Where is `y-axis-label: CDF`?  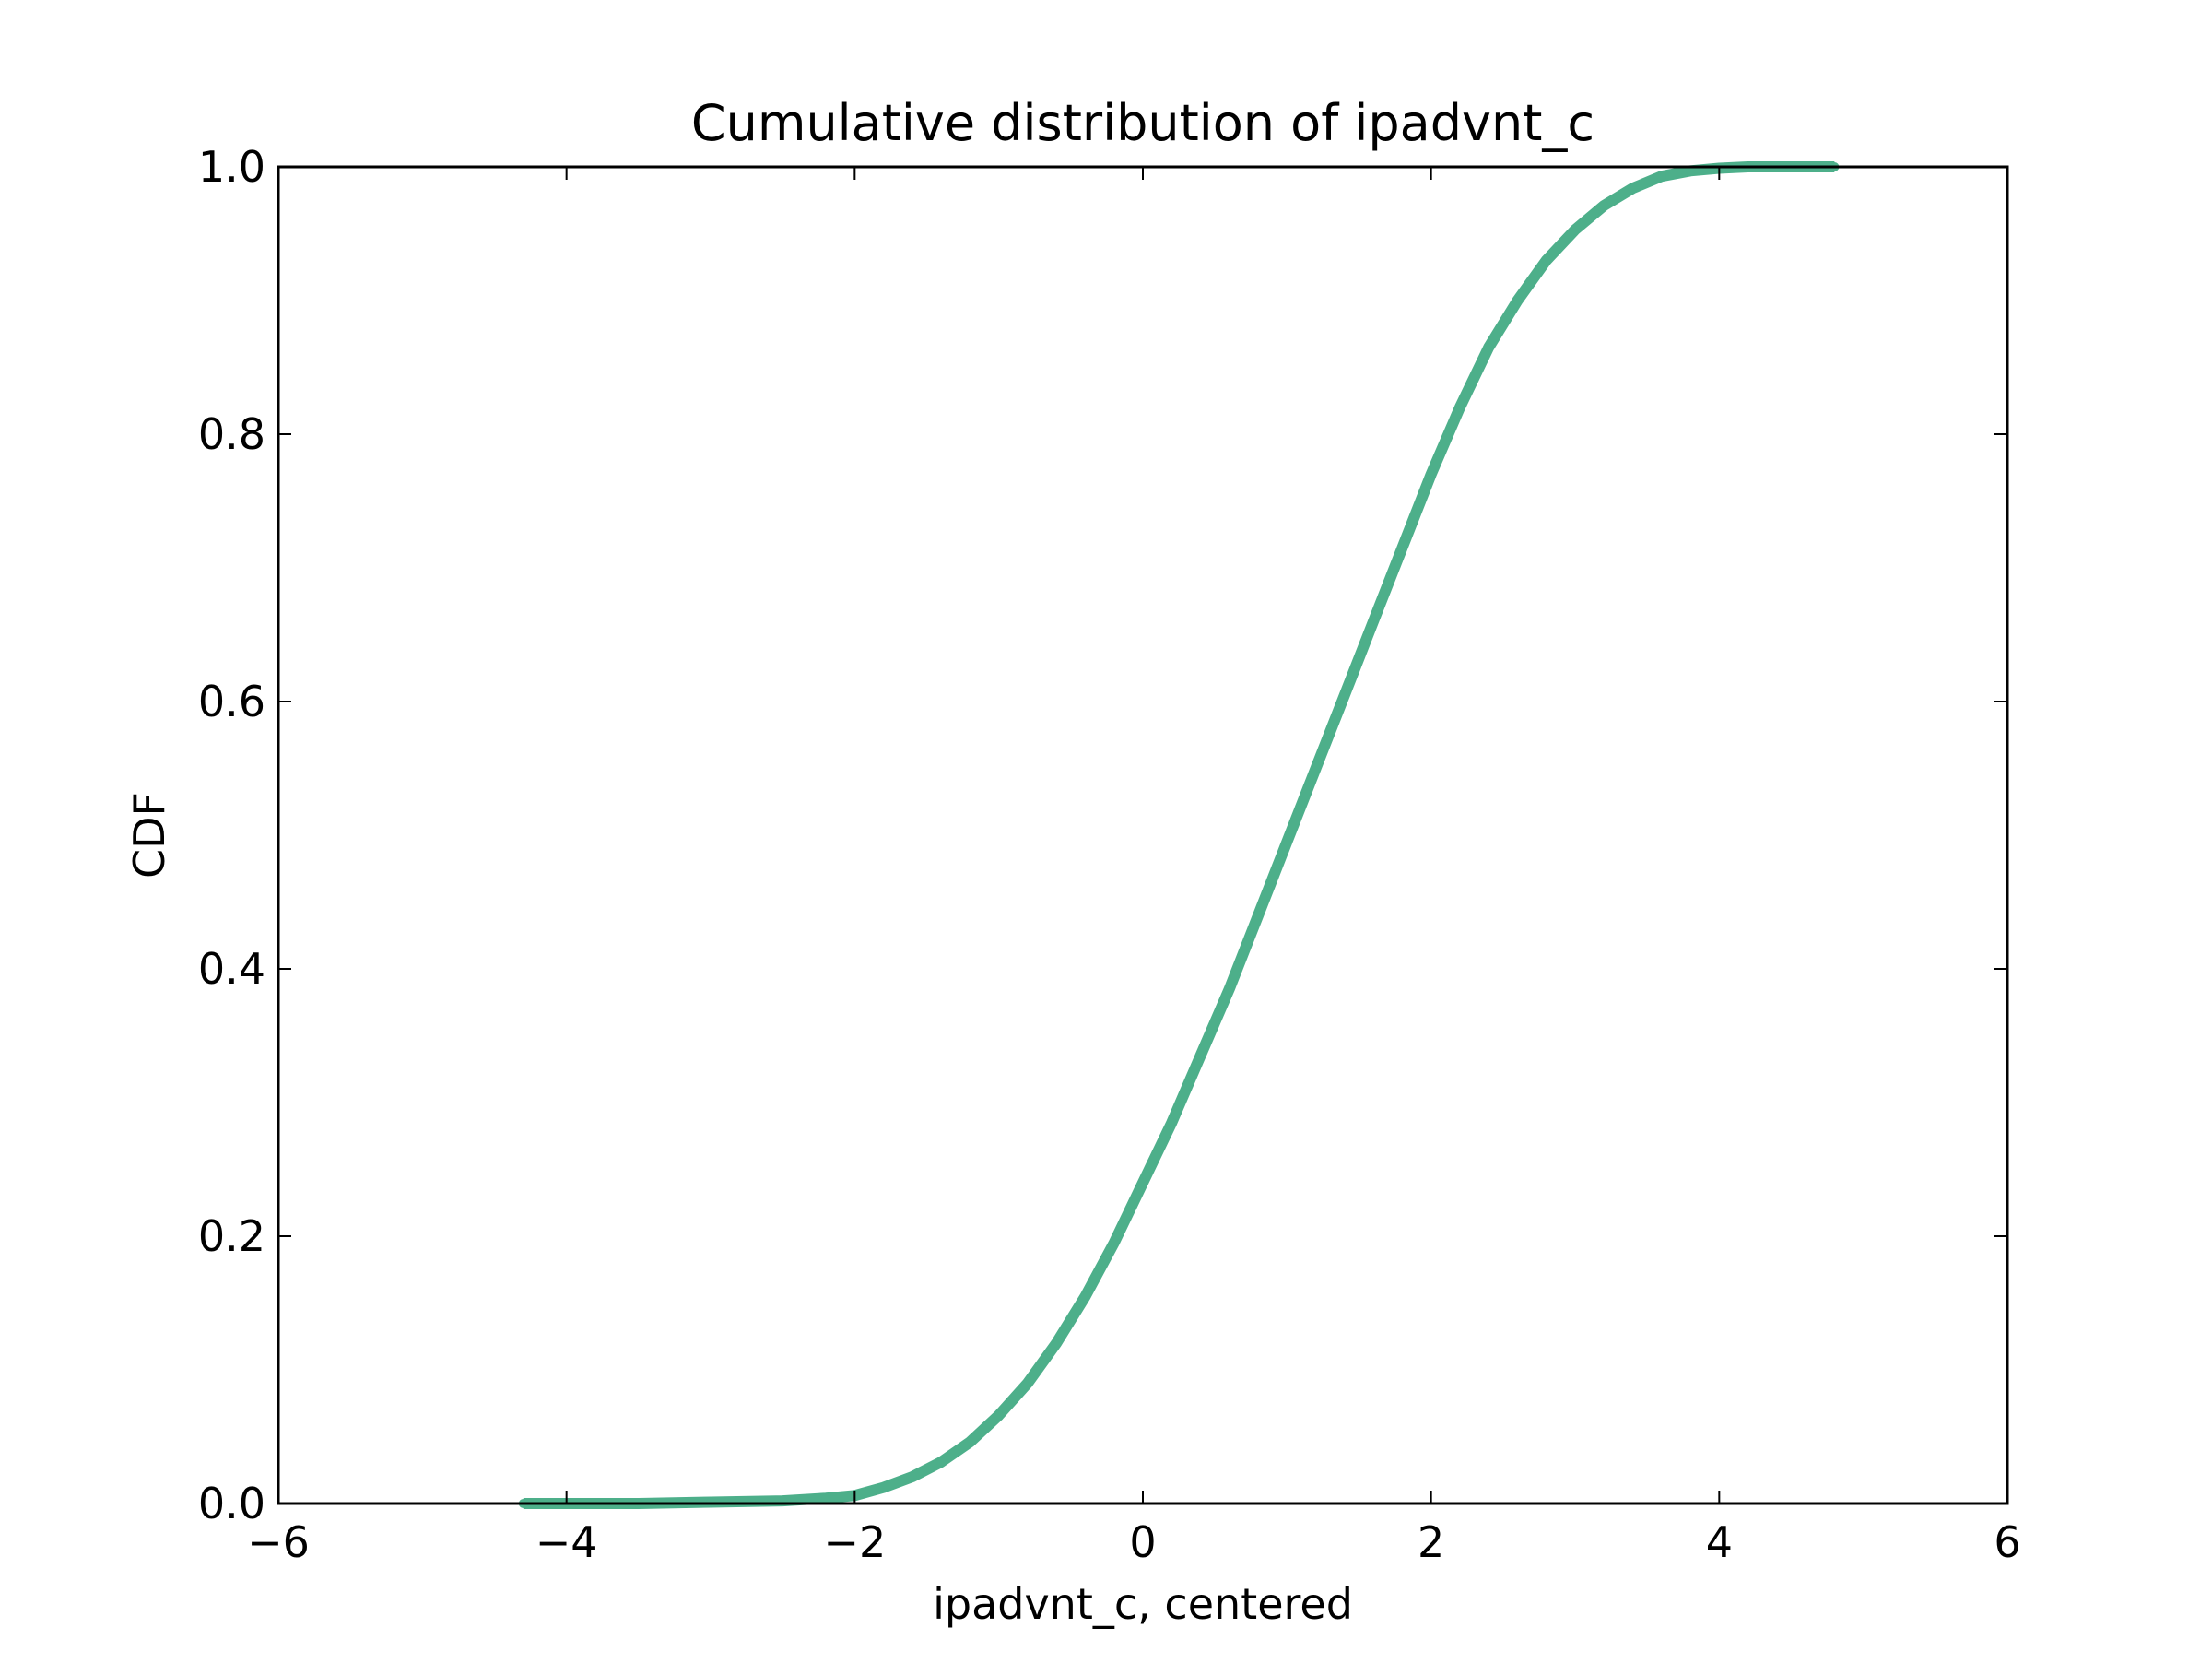
y-axis-label: CDF is located at coordinates (149, 835).